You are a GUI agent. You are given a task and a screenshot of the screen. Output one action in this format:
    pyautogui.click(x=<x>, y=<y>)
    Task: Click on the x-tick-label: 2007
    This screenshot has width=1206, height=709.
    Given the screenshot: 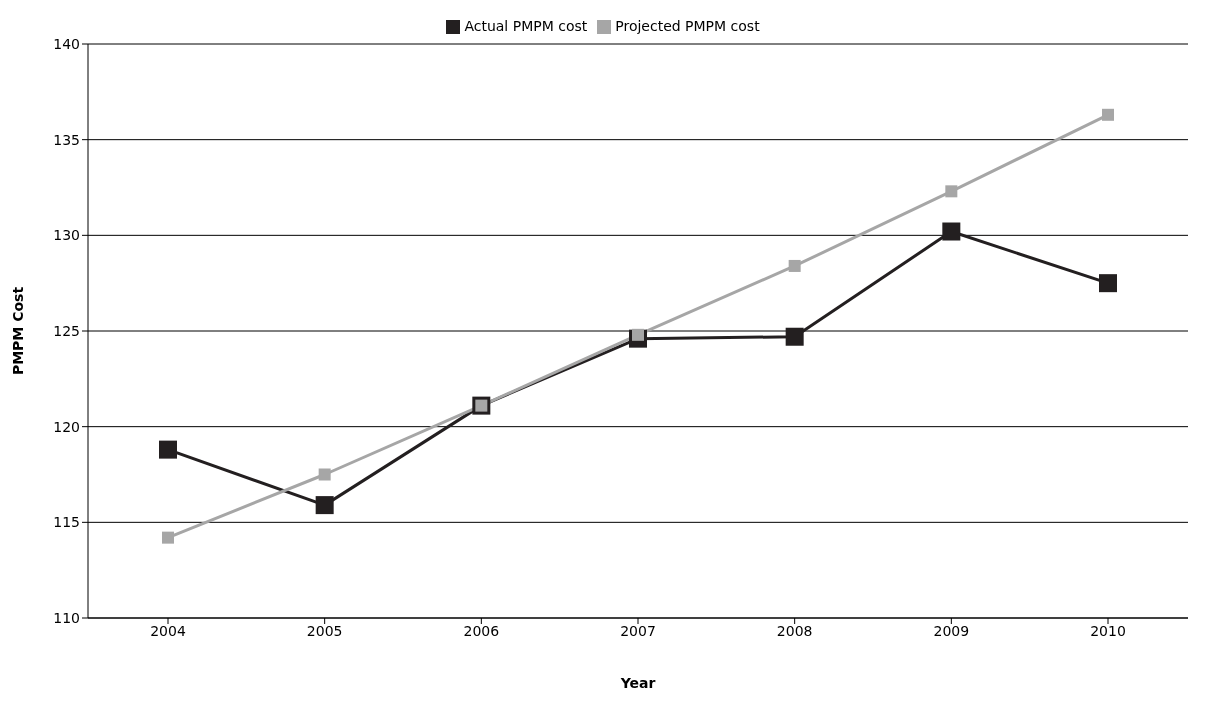 What is the action you would take?
    pyautogui.click(x=638, y=630)
    